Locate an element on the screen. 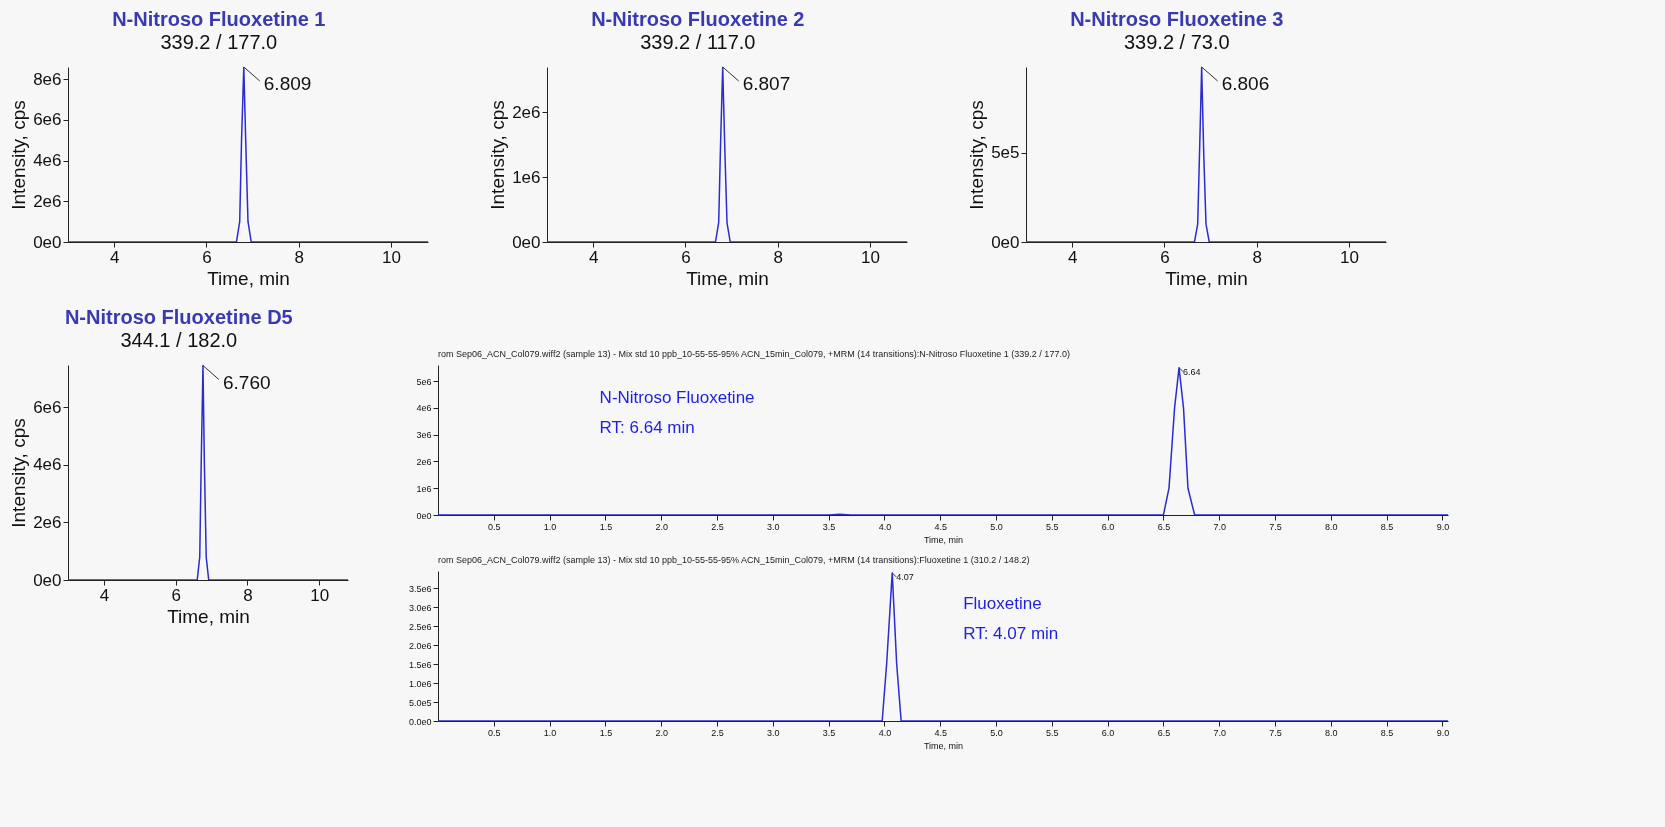 Image resolution: width=1665 pixels, height=827 pixels. x-tick-label: 8.0 is located at coordinates (1331, 526).